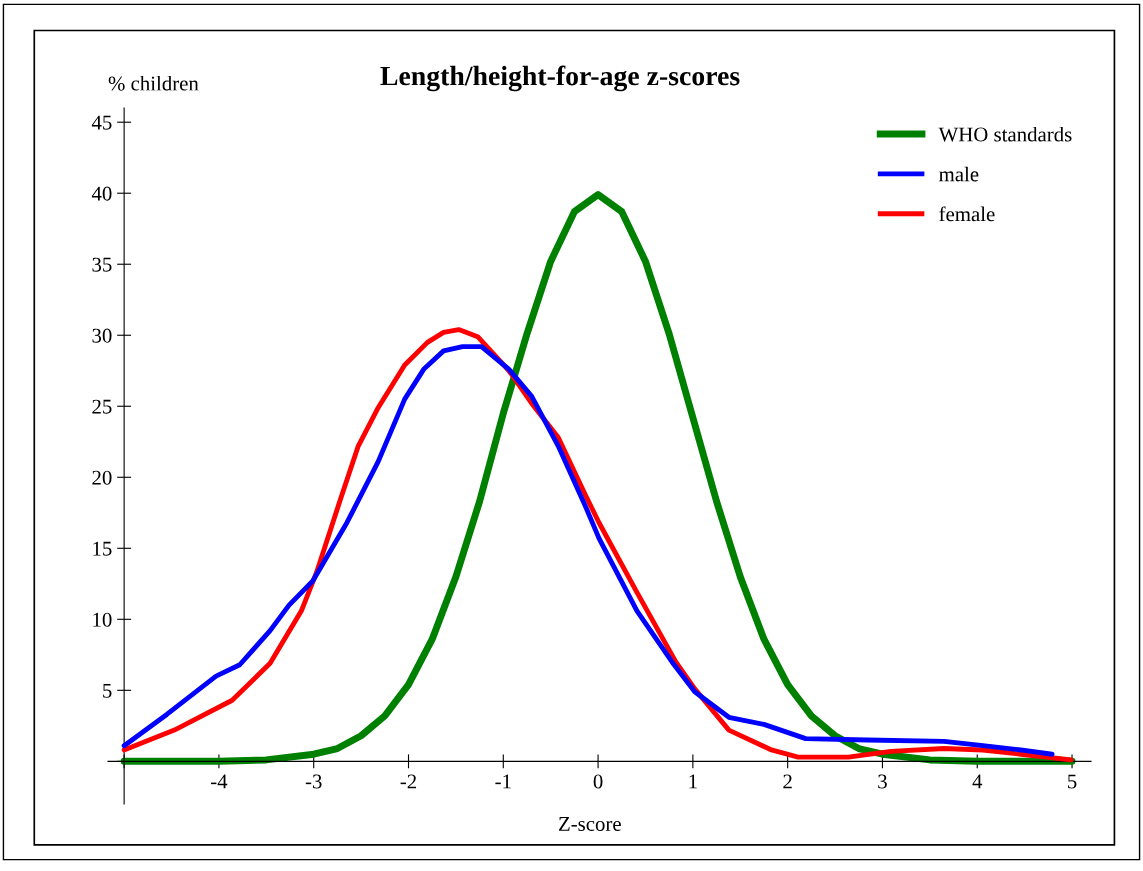  What do you see at coordinates (102, 335) in the screenshot?
I see `y-tick-label: 30` at bounding box center [102, 335].